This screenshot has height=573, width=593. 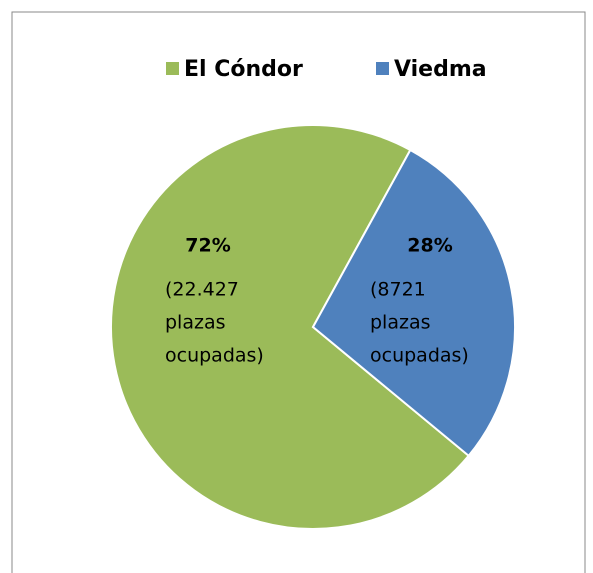 What do you see at coordinates (243, 69) in the screenshot?
I see `legend-label: El Cóndor` at bounding box center [243, 69].